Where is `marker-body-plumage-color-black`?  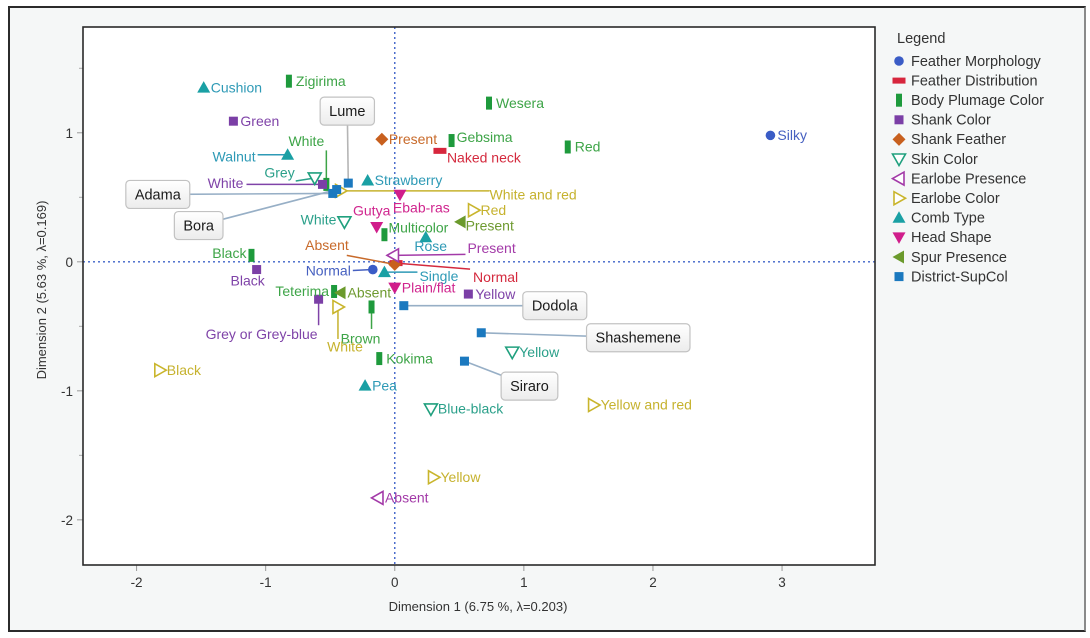 marker-body-plumage-color-black is located at coordinates (251, 255).